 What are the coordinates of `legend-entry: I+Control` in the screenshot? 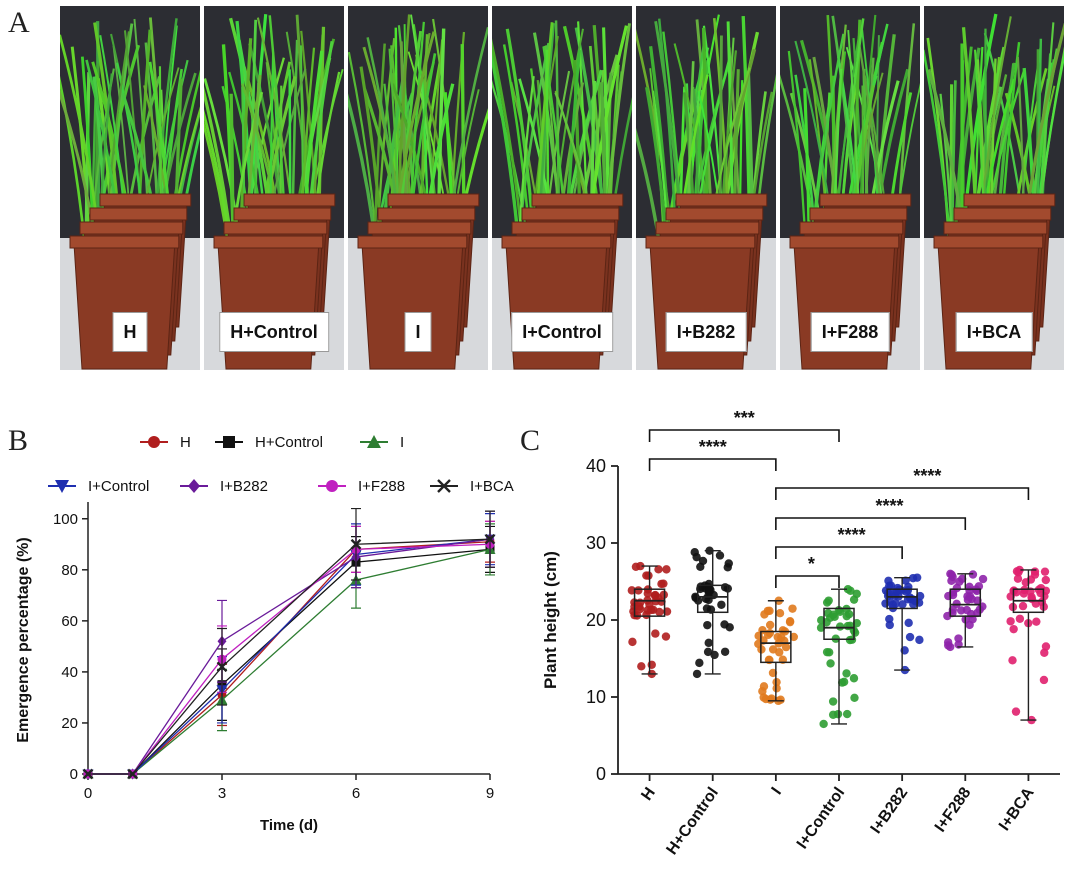 It's located at (98, 486).